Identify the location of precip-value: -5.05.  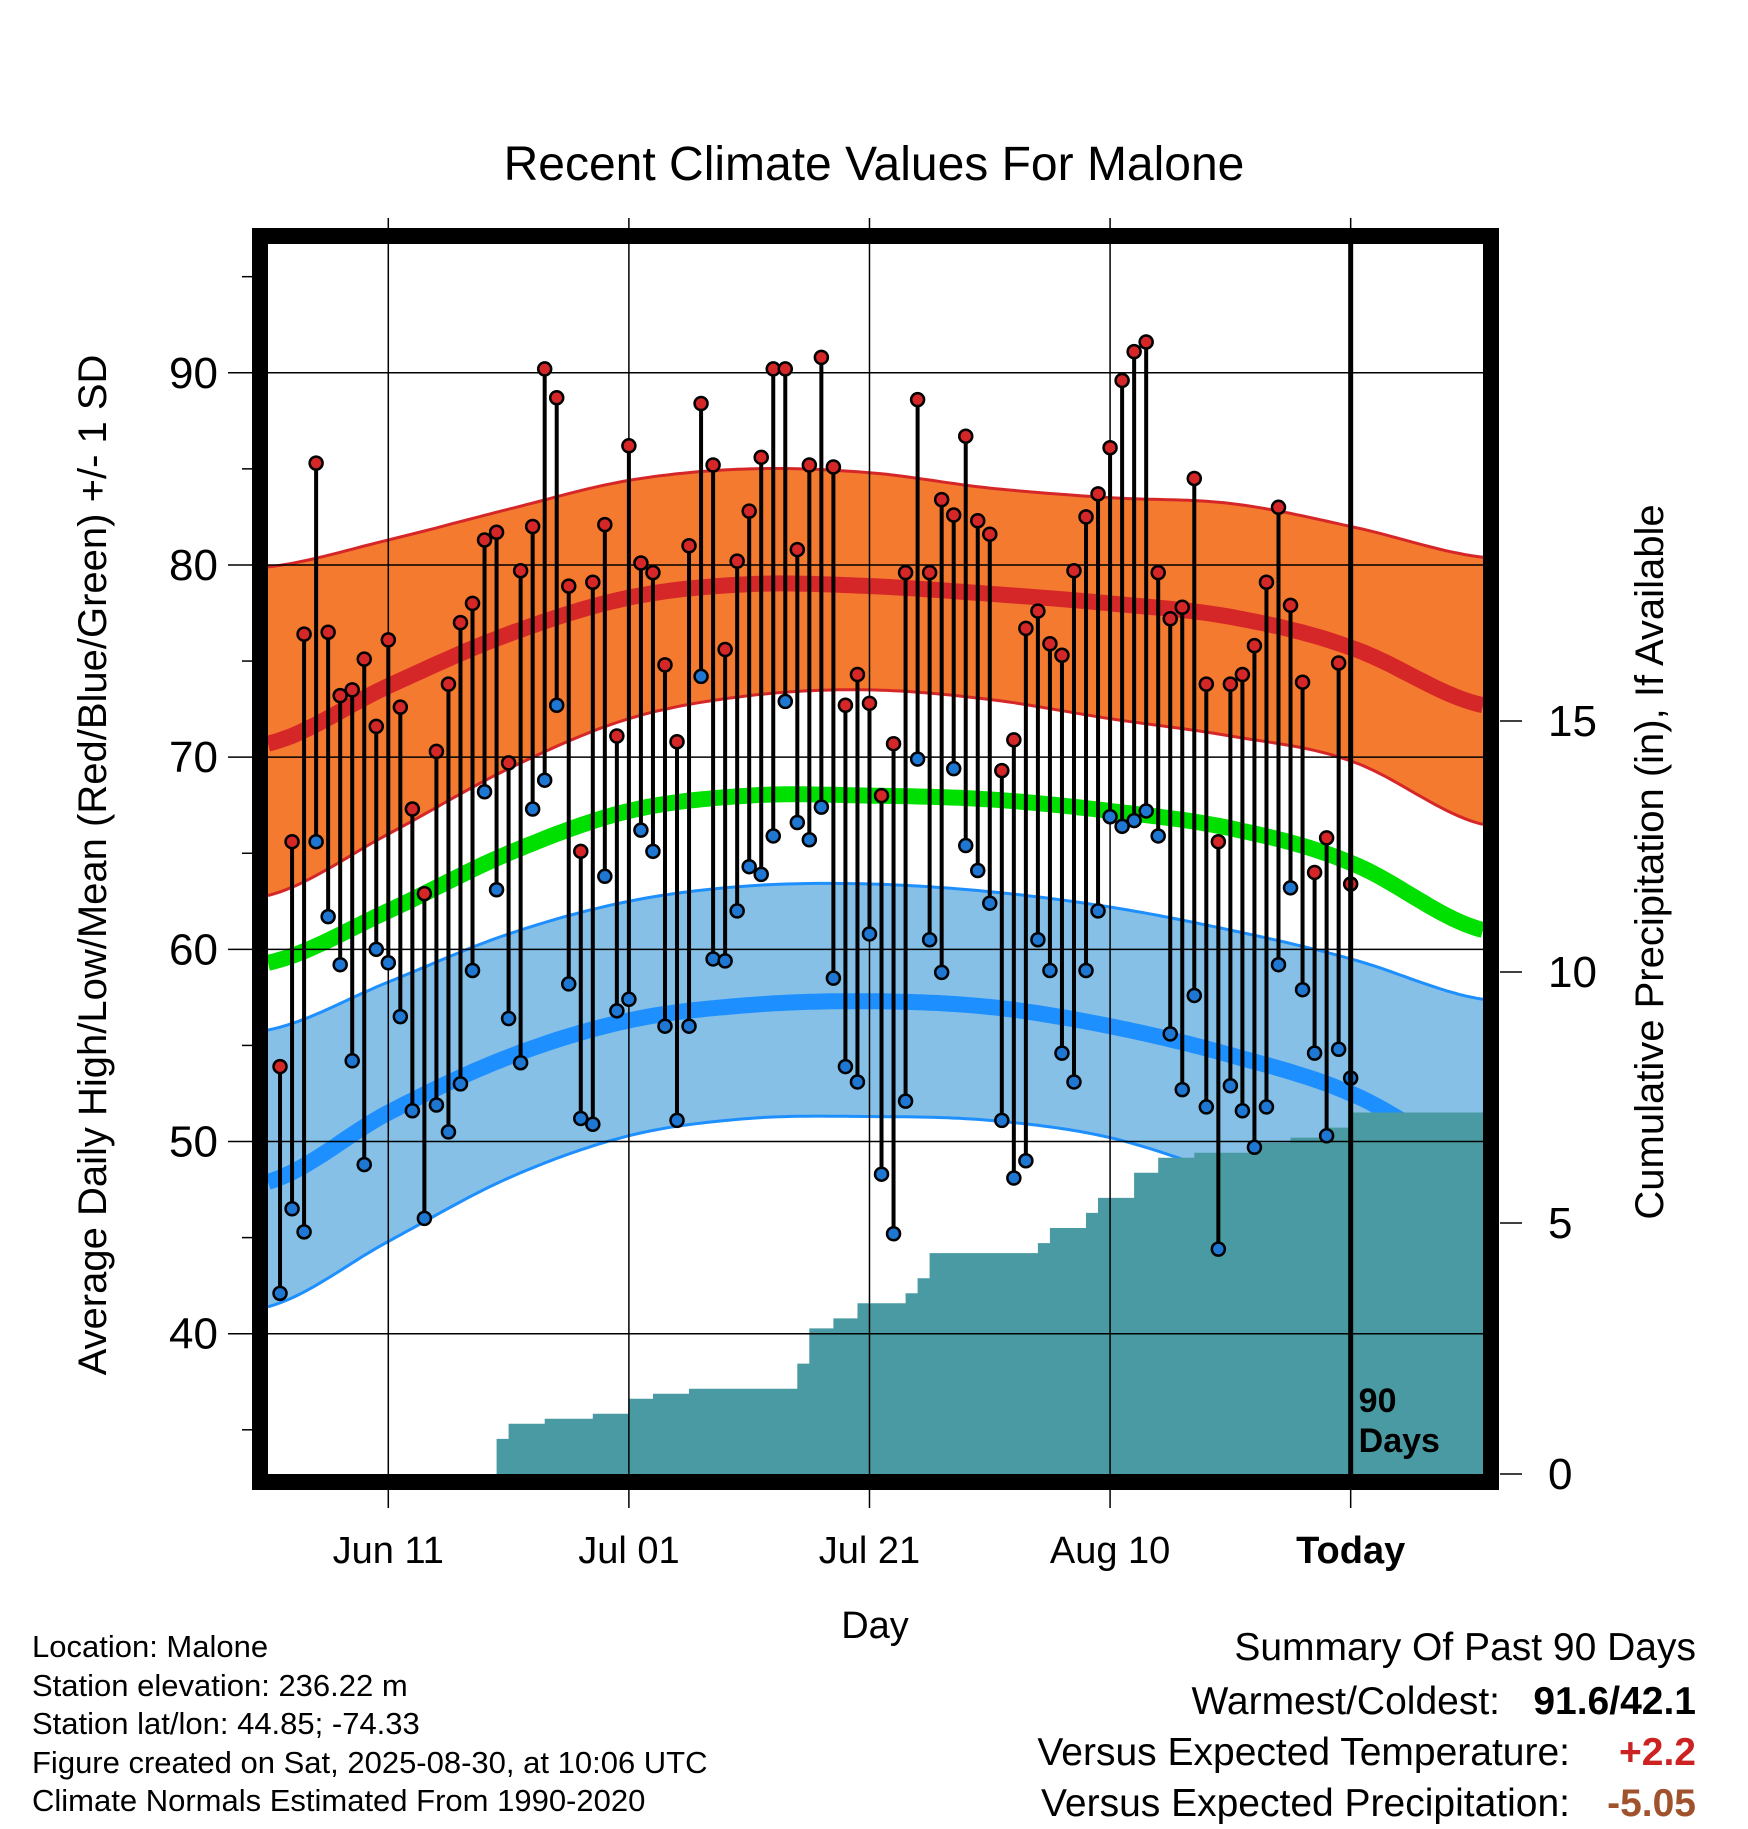
(1651, 1803).